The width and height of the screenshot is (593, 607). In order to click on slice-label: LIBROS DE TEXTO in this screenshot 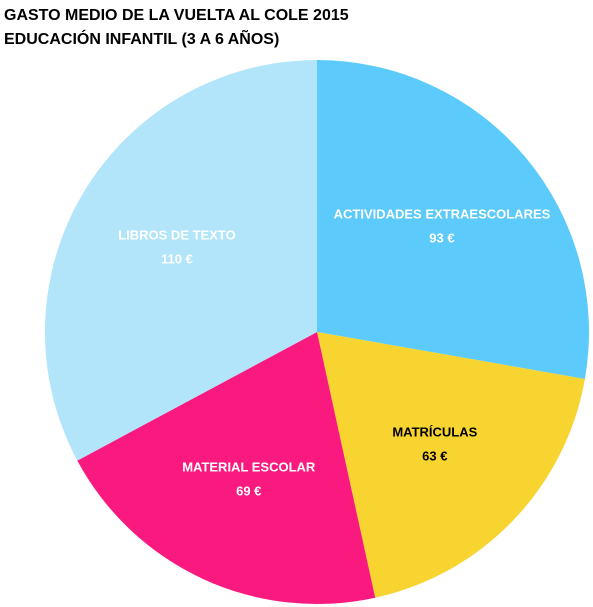, I will do `click(177, 235)`.